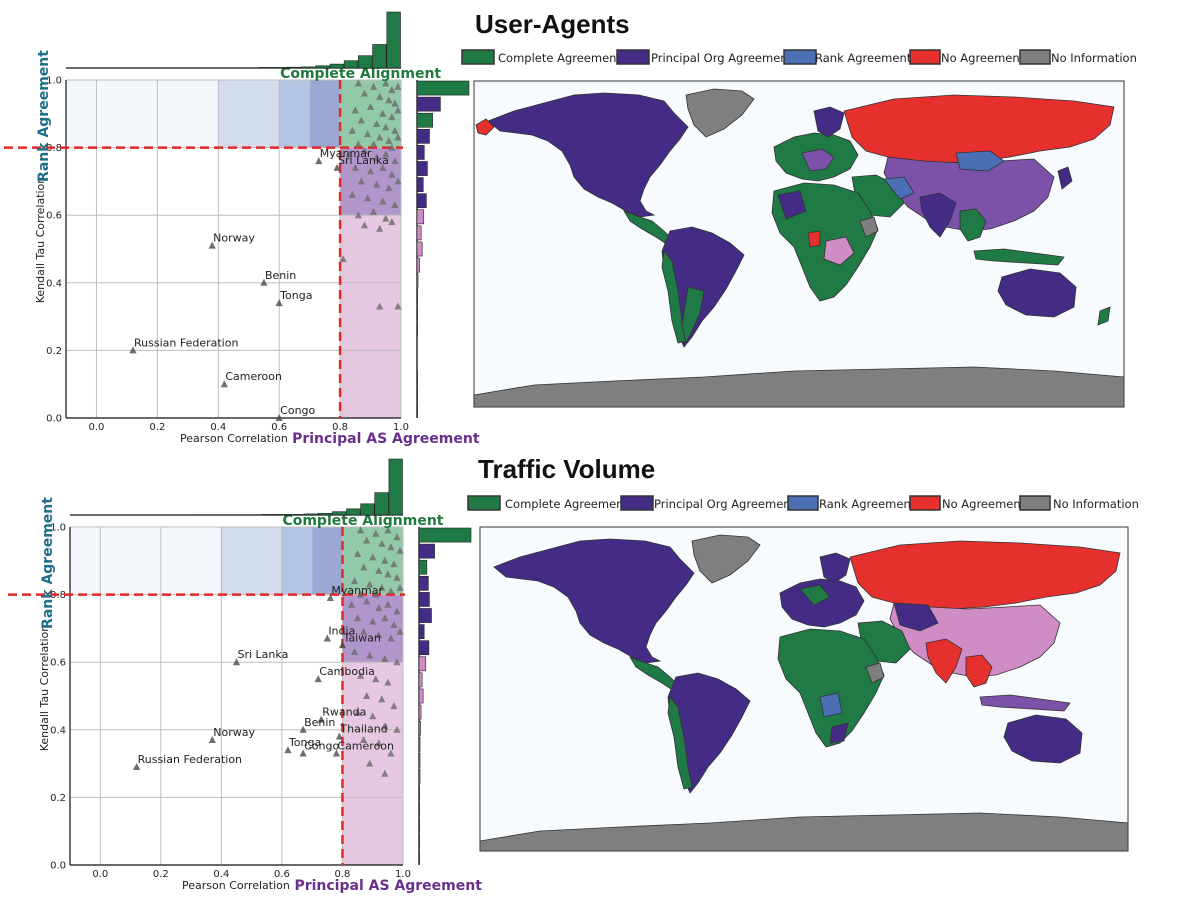 Image resolution: width=1180 pixels, height=909 pixels. Describe the element at coordinates (637, 503) in the screenshot. I see `legend-swatch-principal` at that location.